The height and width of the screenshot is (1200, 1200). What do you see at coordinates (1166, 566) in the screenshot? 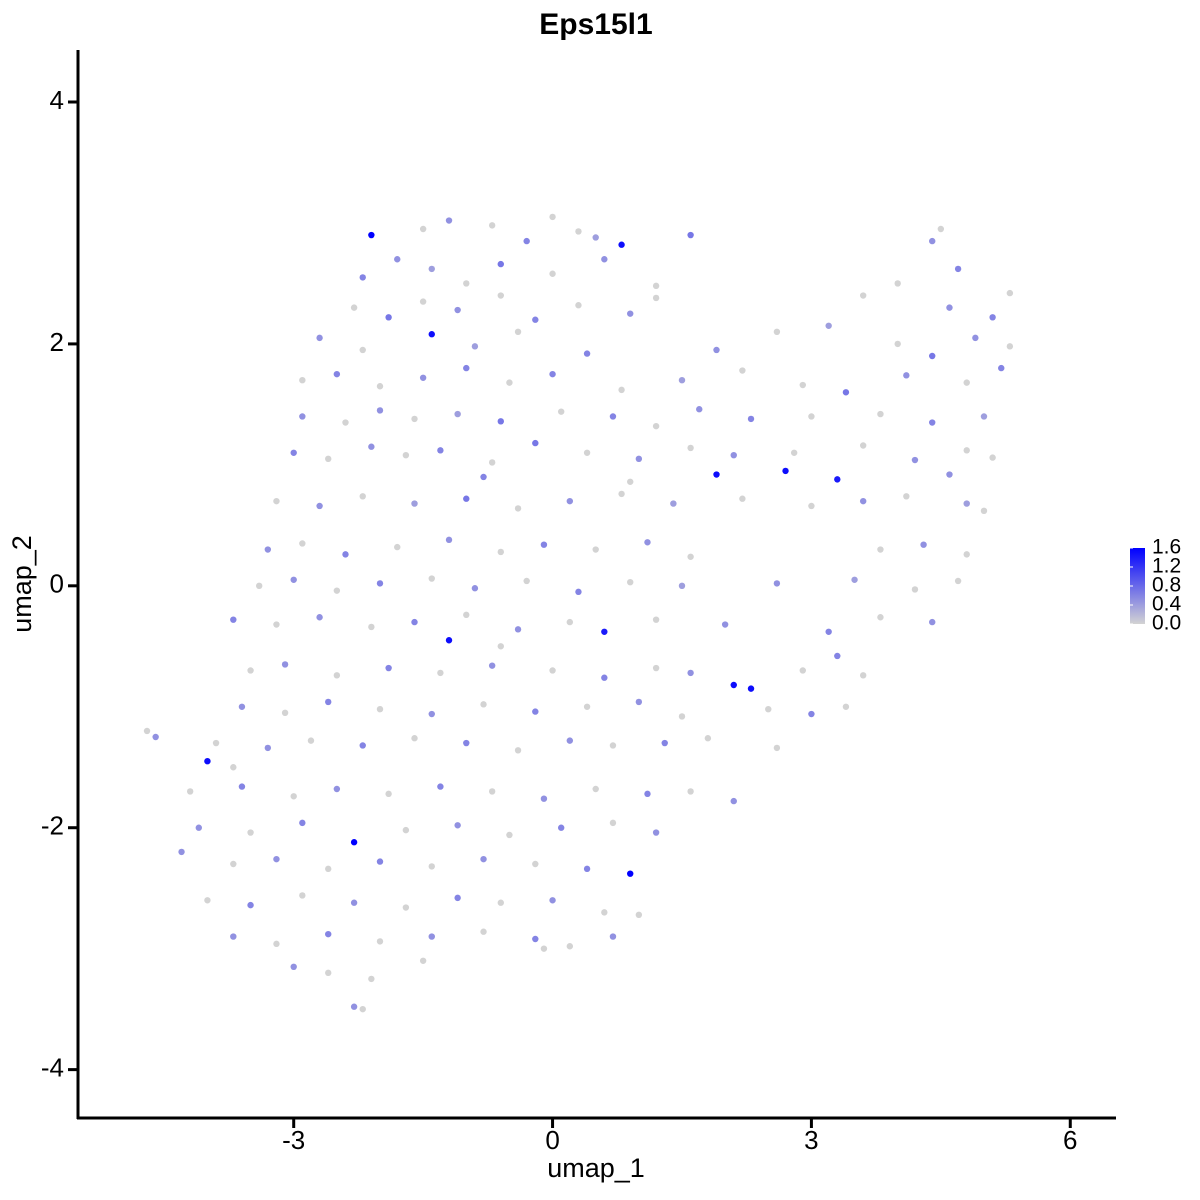
I see `colorbar-tick-label: 1.2` at bounding box center [1166, 566].